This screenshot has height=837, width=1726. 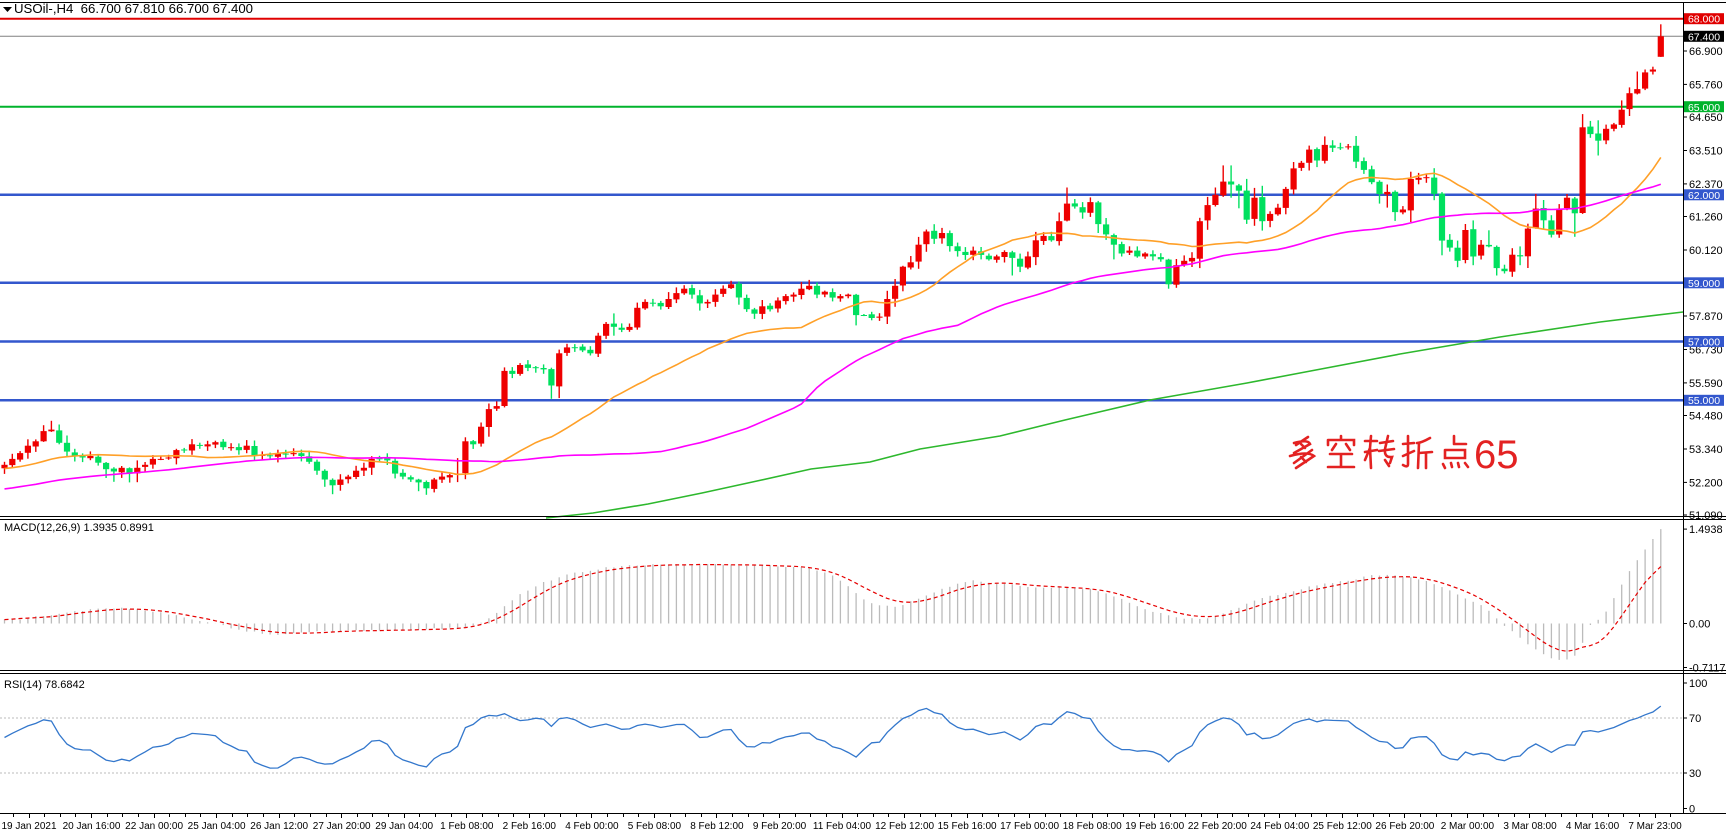 I want to click on svg-text: 9 Feb 20:00, so click(x=780, y=826).